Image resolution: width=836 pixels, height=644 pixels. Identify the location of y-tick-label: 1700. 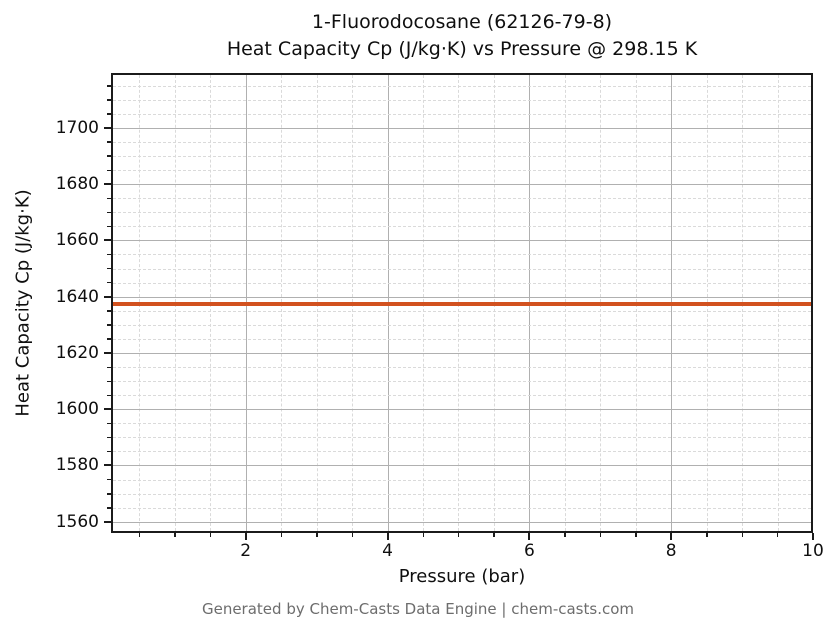
(77, 127).